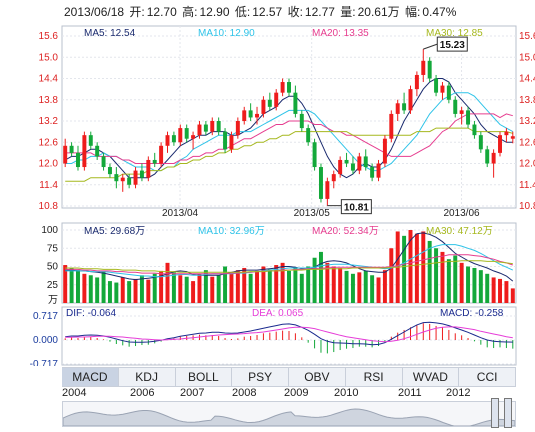 The image size is (535, 432). I want to click on macd-legend-dif: DIF: -0.064, so click(91, 313).